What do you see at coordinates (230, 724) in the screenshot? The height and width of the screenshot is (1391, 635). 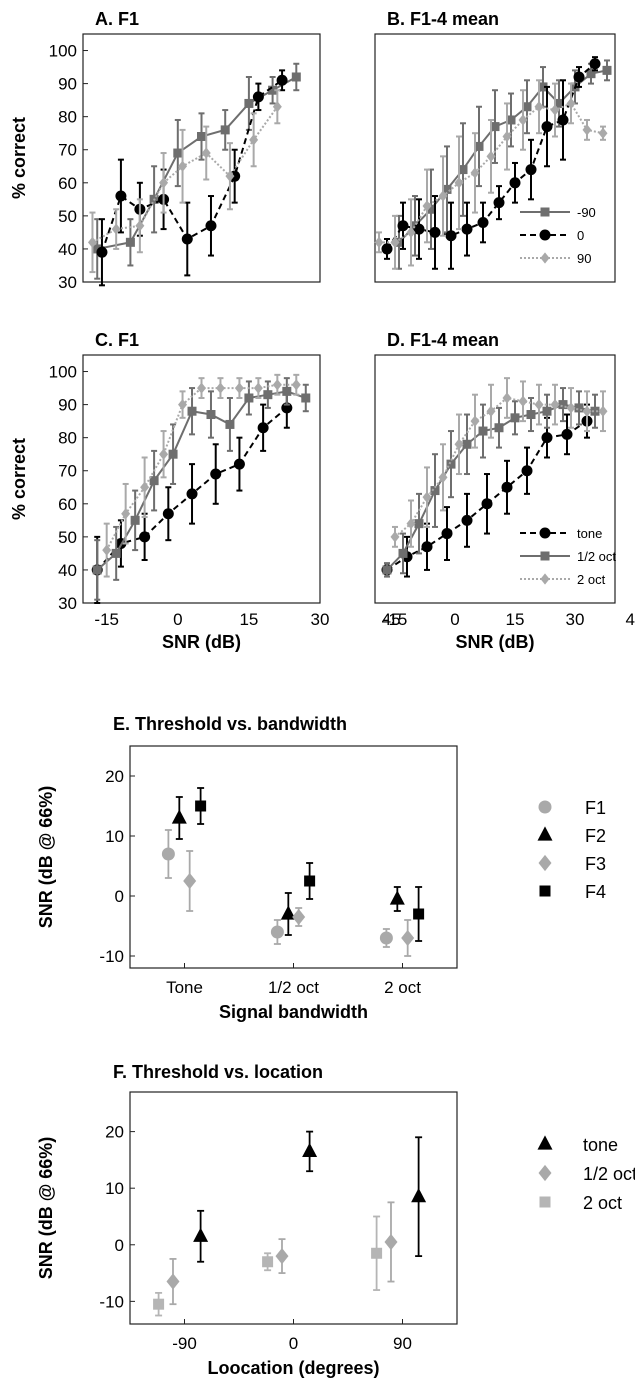 I see `panel-title: E. Threshold vs. bandwidth` at bounding box center [230, 724].